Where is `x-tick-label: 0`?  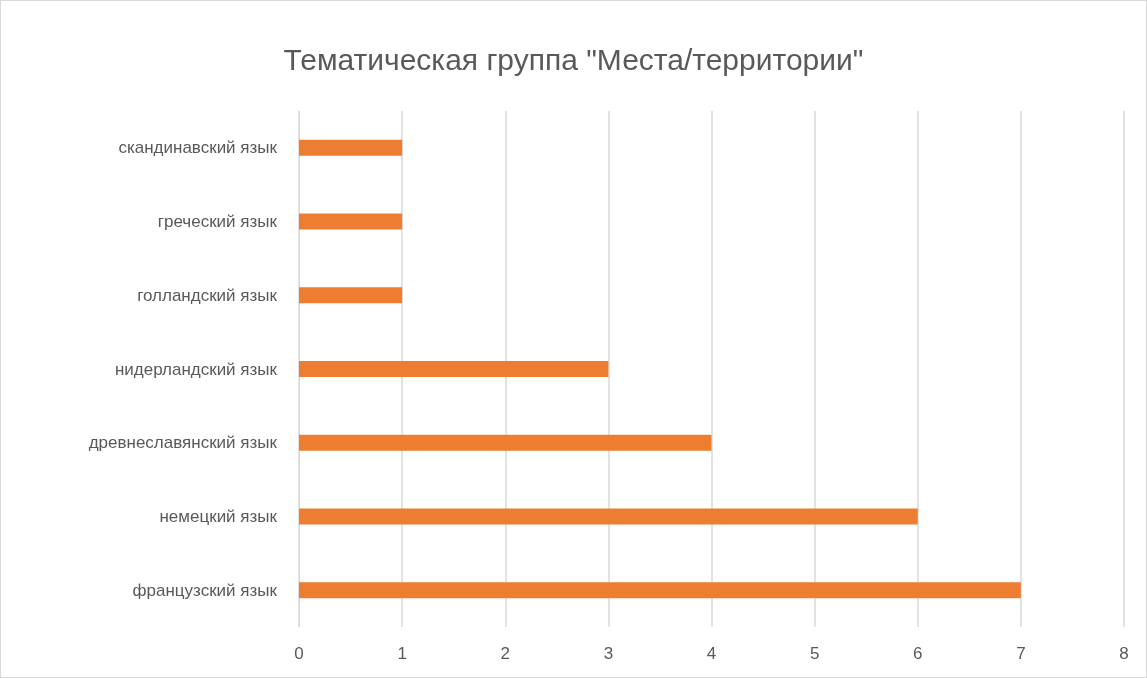 x-tick-label: 0 is located at coordinates (299, 653).